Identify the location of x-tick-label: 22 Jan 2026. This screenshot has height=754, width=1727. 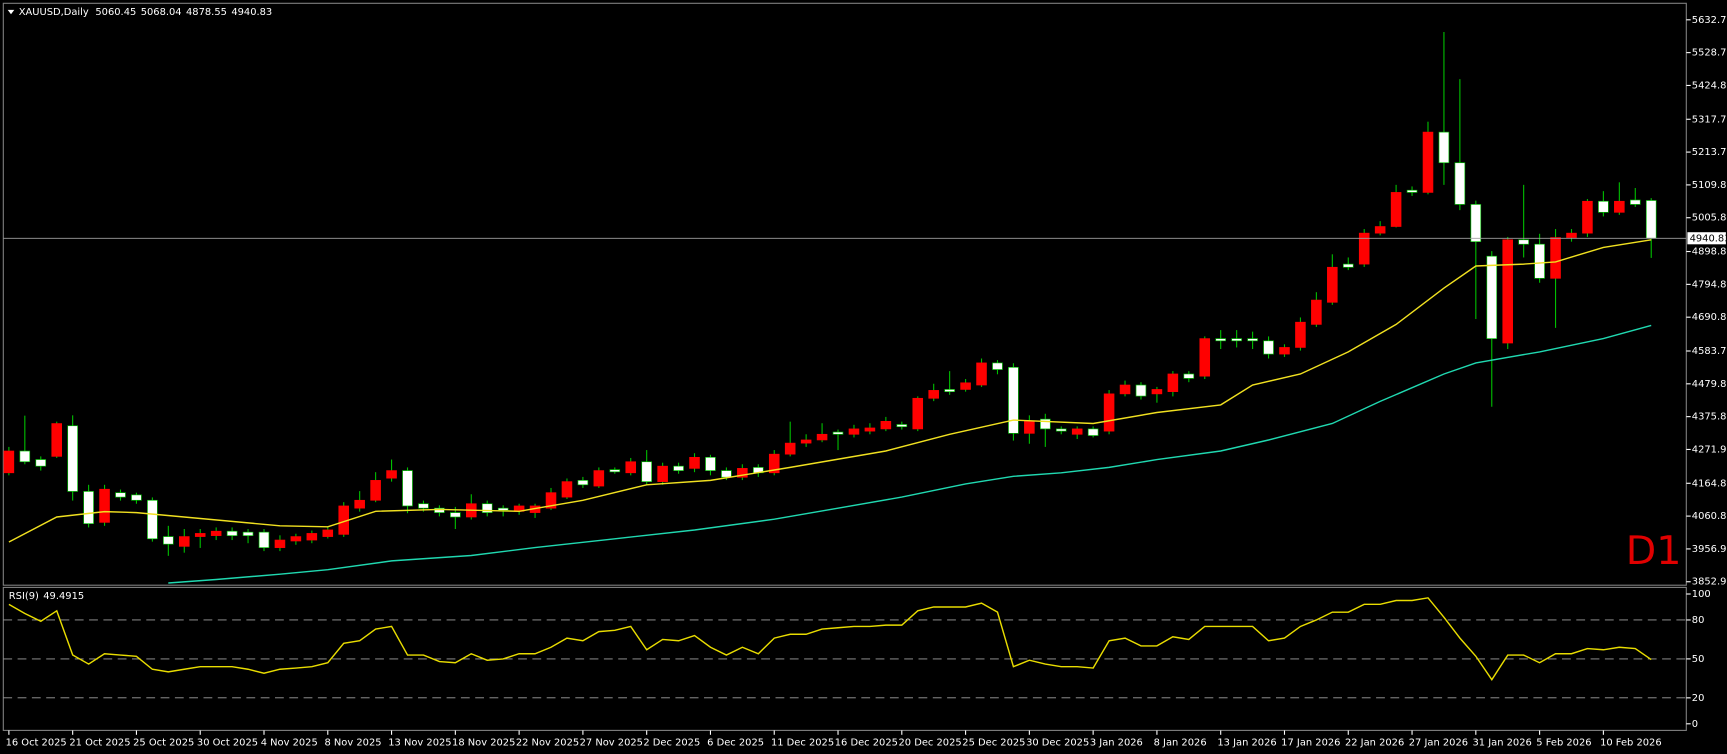
(1374, 743).